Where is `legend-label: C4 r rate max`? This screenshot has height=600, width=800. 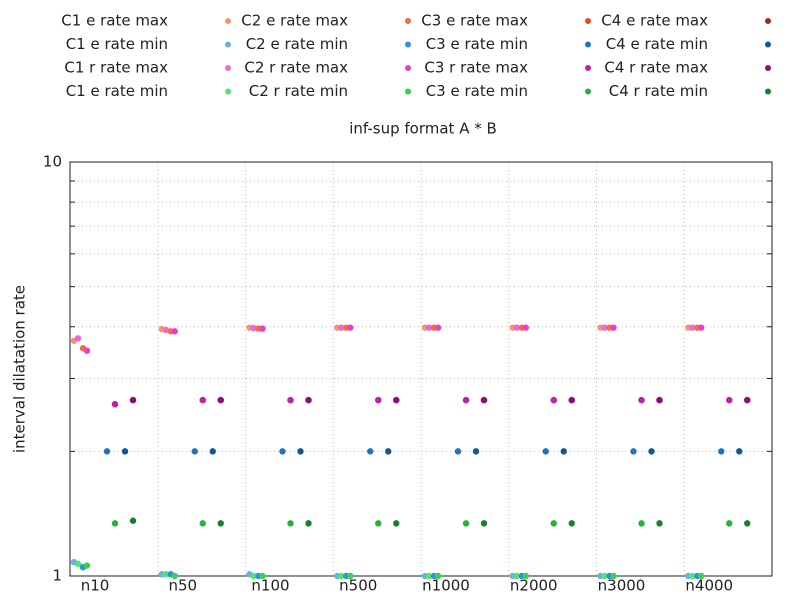 legend-label: C4 r rate max is located at coordinates (656, 68).